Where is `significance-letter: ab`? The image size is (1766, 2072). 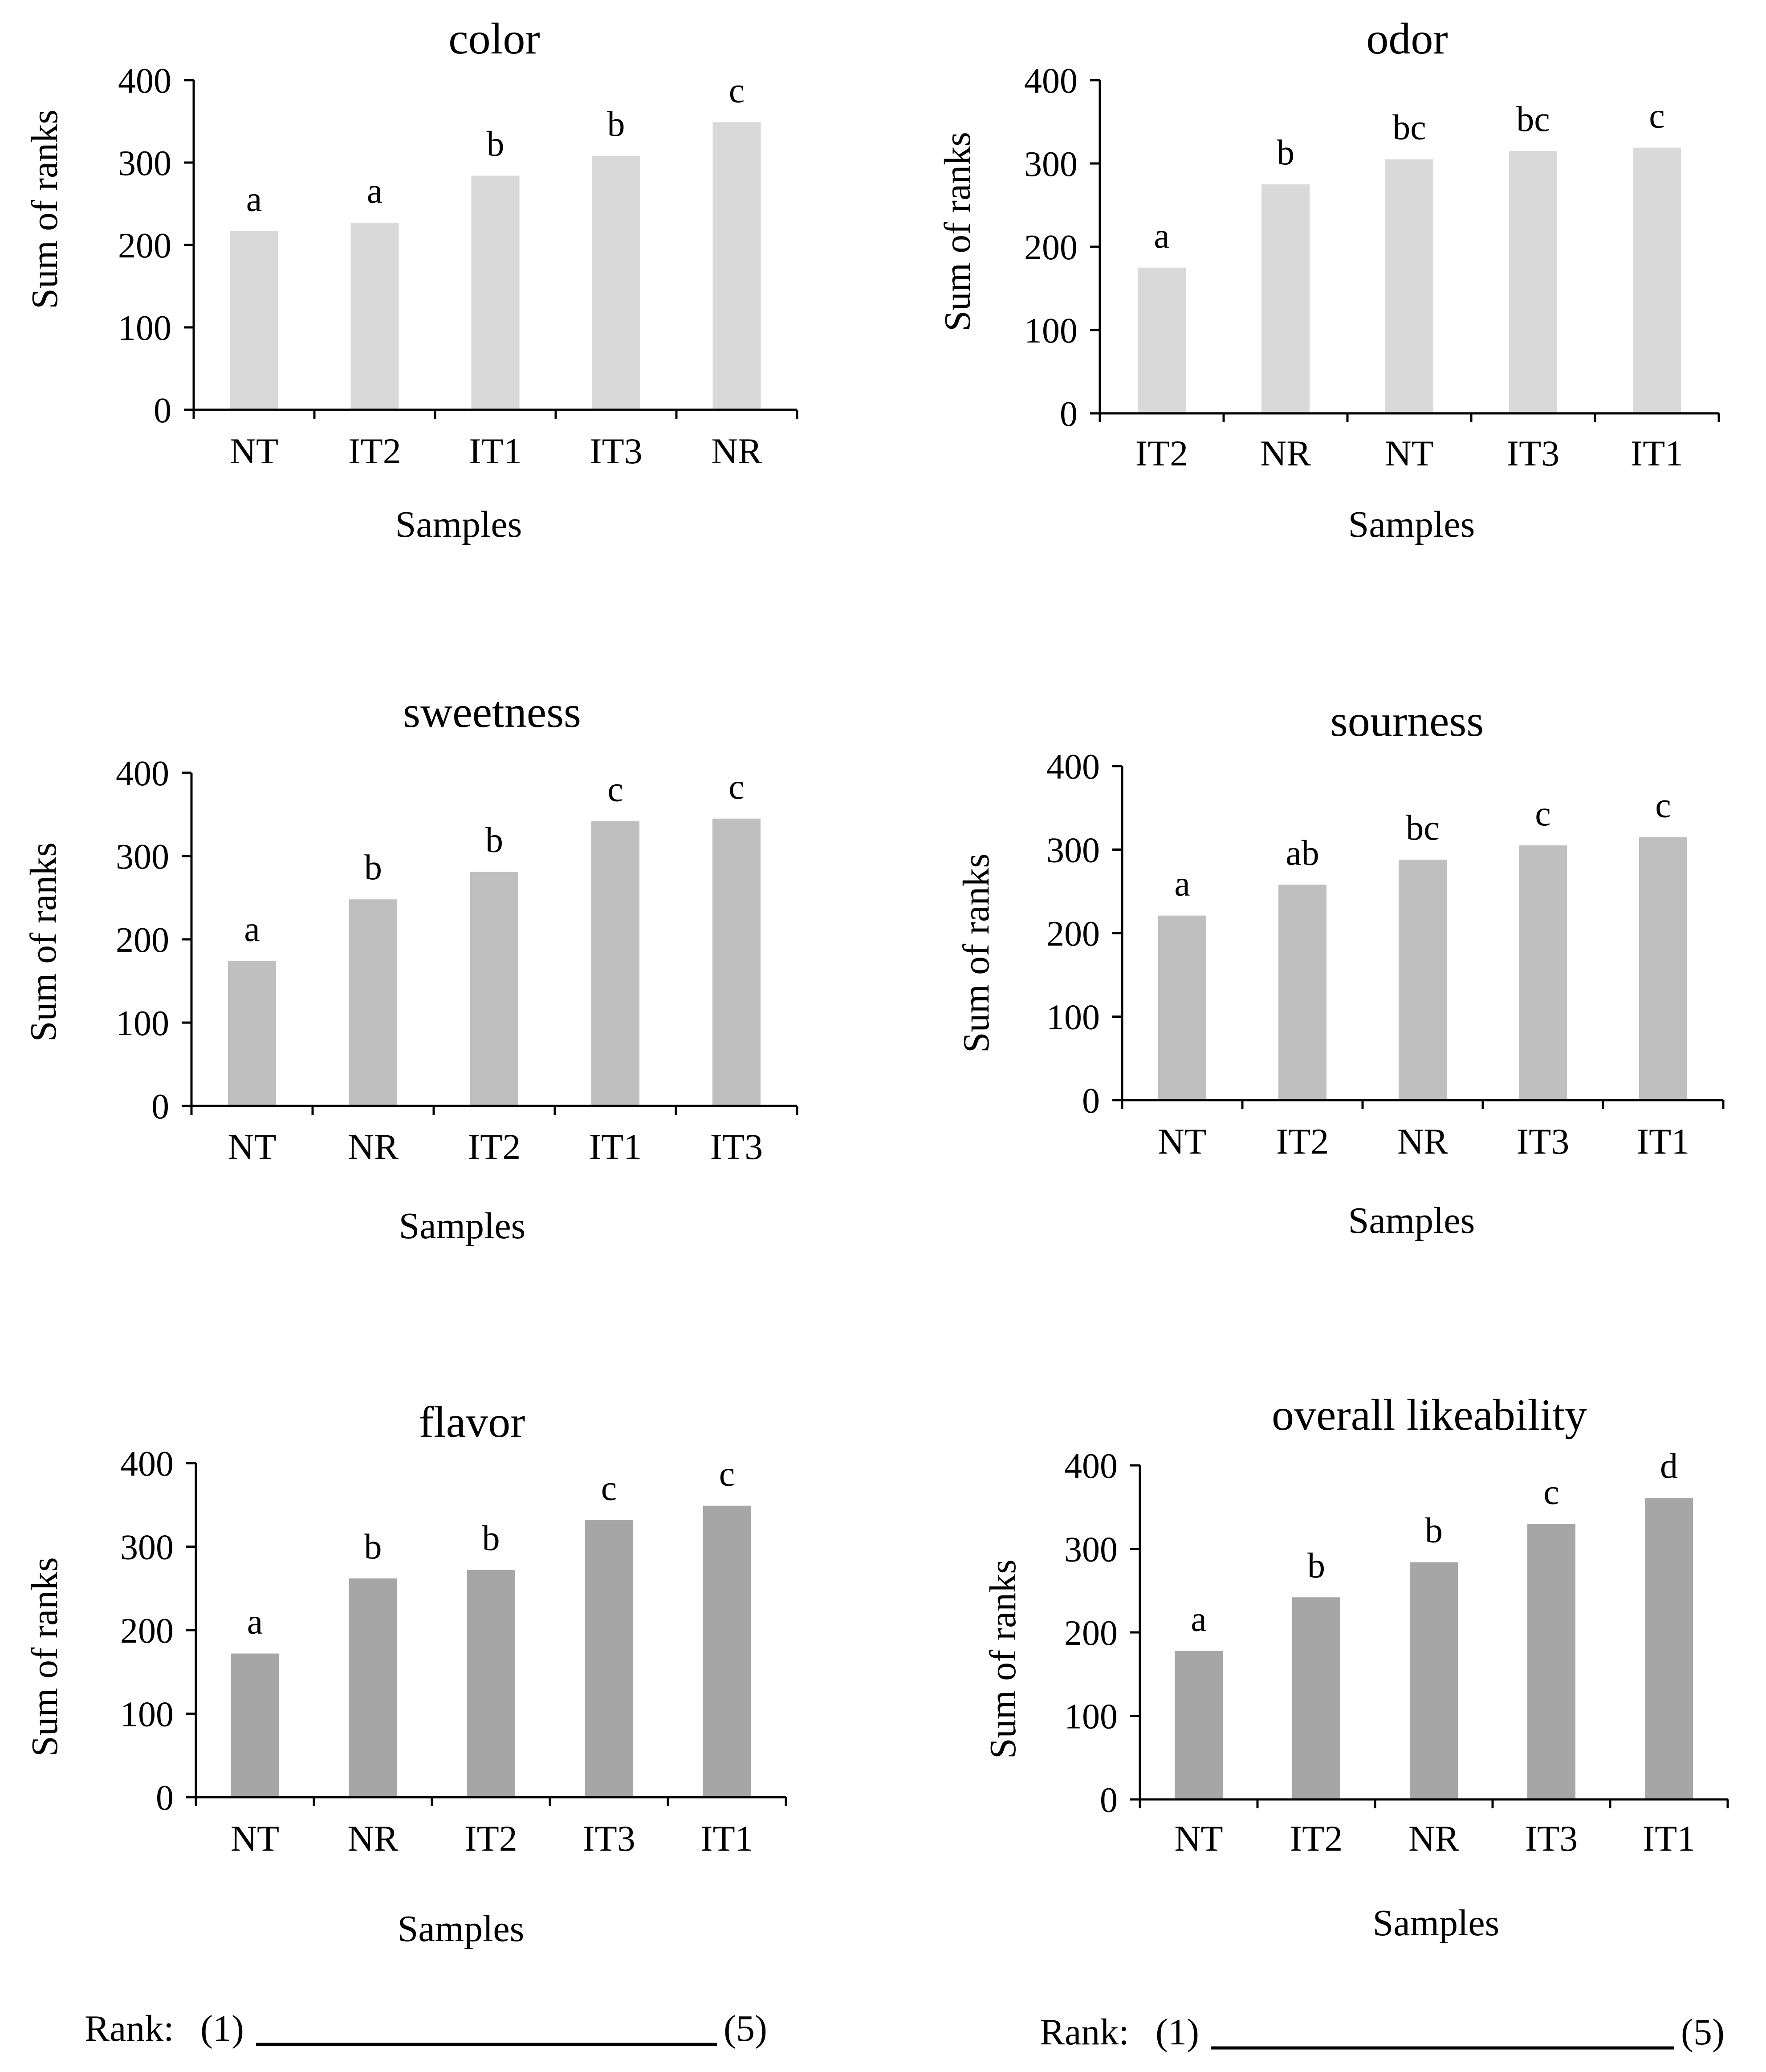
significance-letter: ab is located at coordinates (1302, 853).